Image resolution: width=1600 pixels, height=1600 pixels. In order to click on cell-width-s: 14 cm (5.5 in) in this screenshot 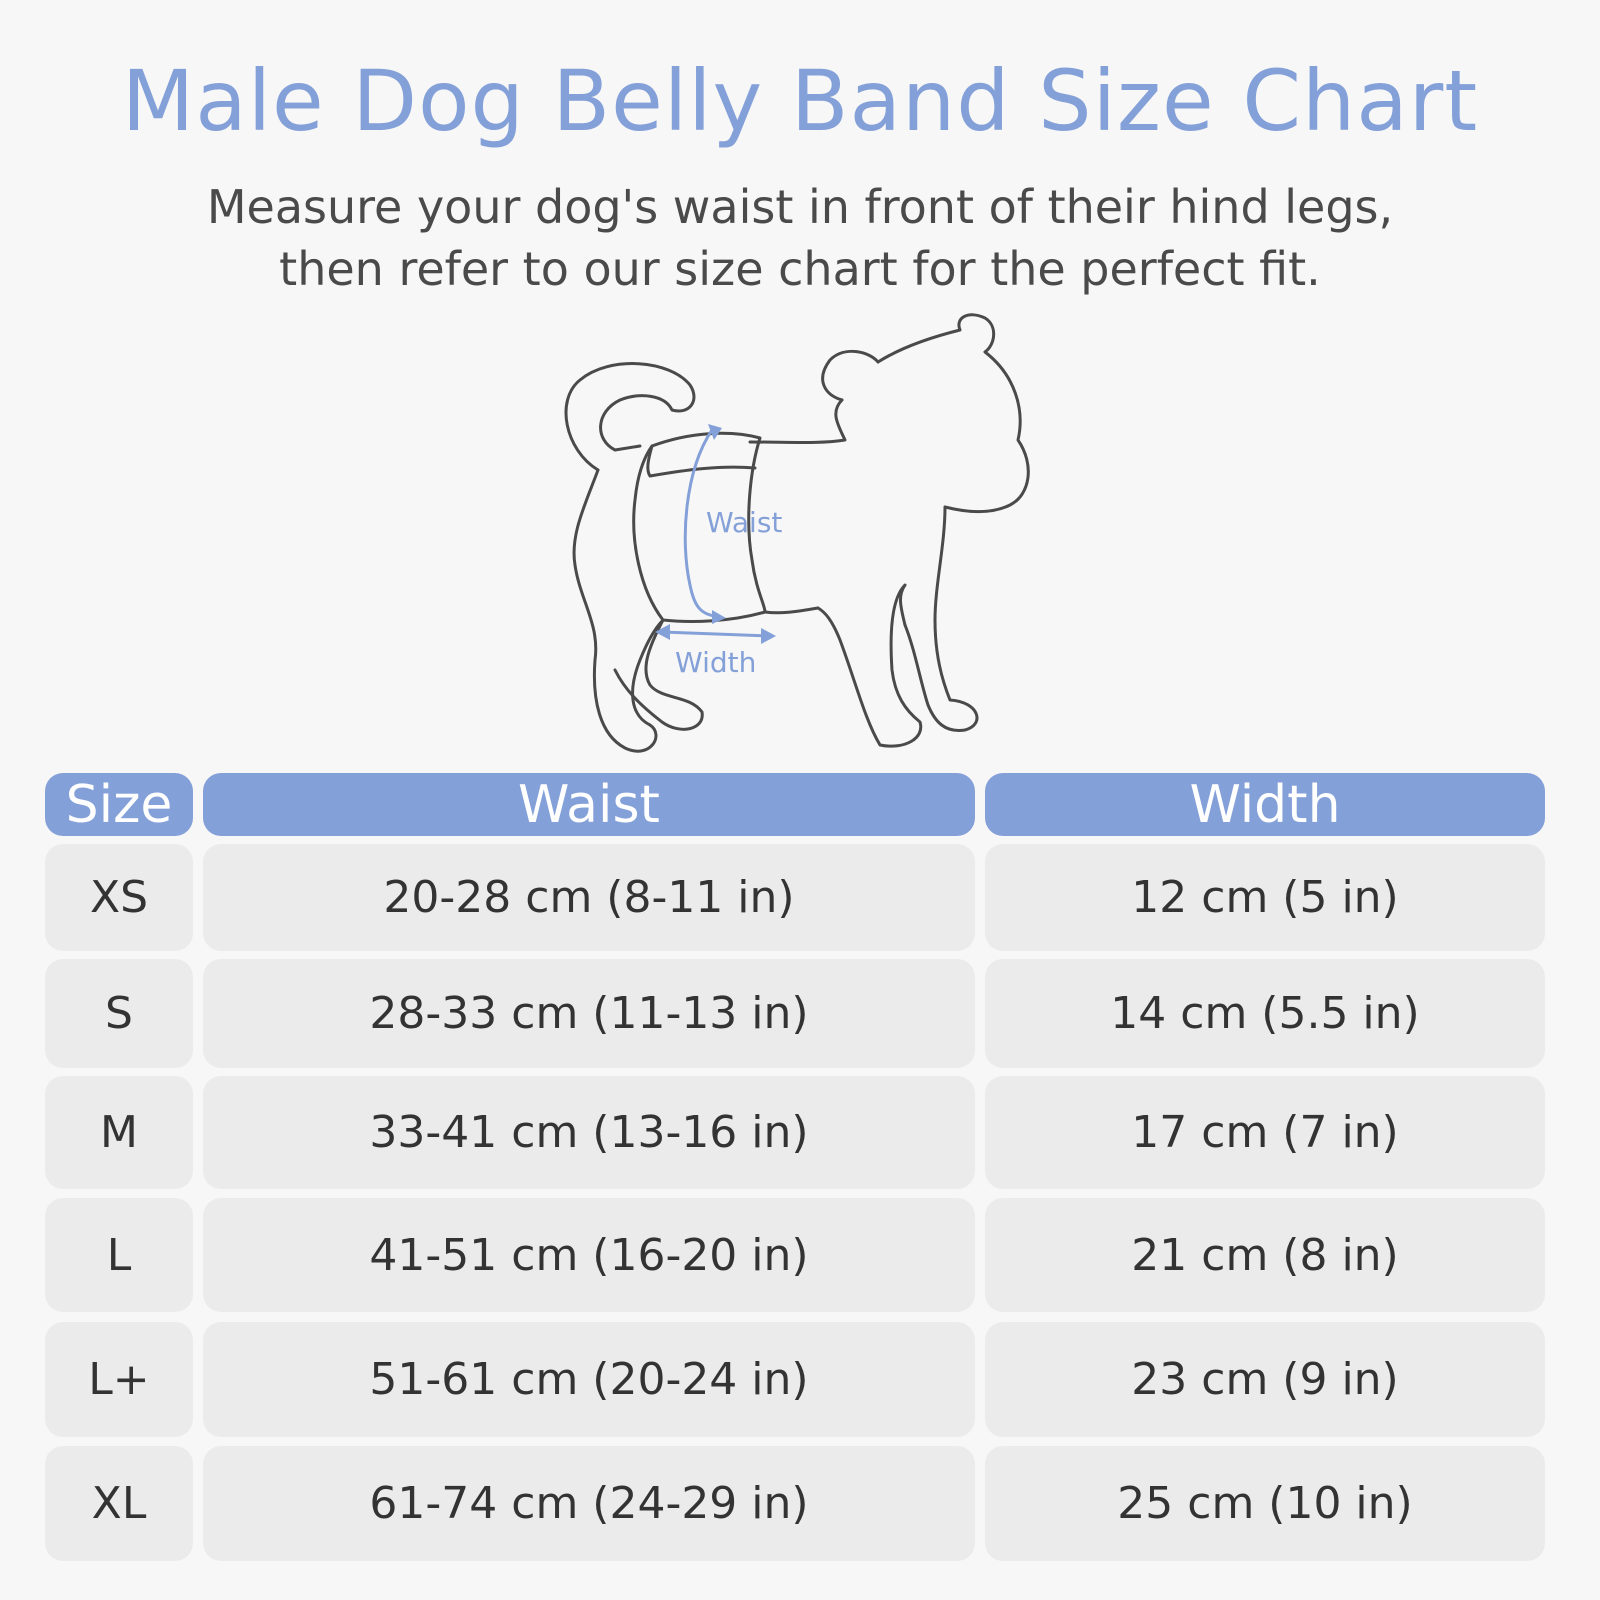, I will do `click(1265, 1013)`.